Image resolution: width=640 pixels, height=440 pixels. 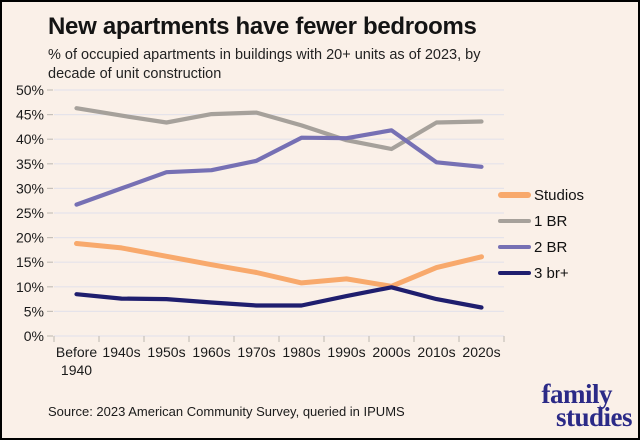 What do you see at coordinates (256, 352) in the screenshot?
I see `x-axis-label: 1970s` at bounding box center [256, 352].